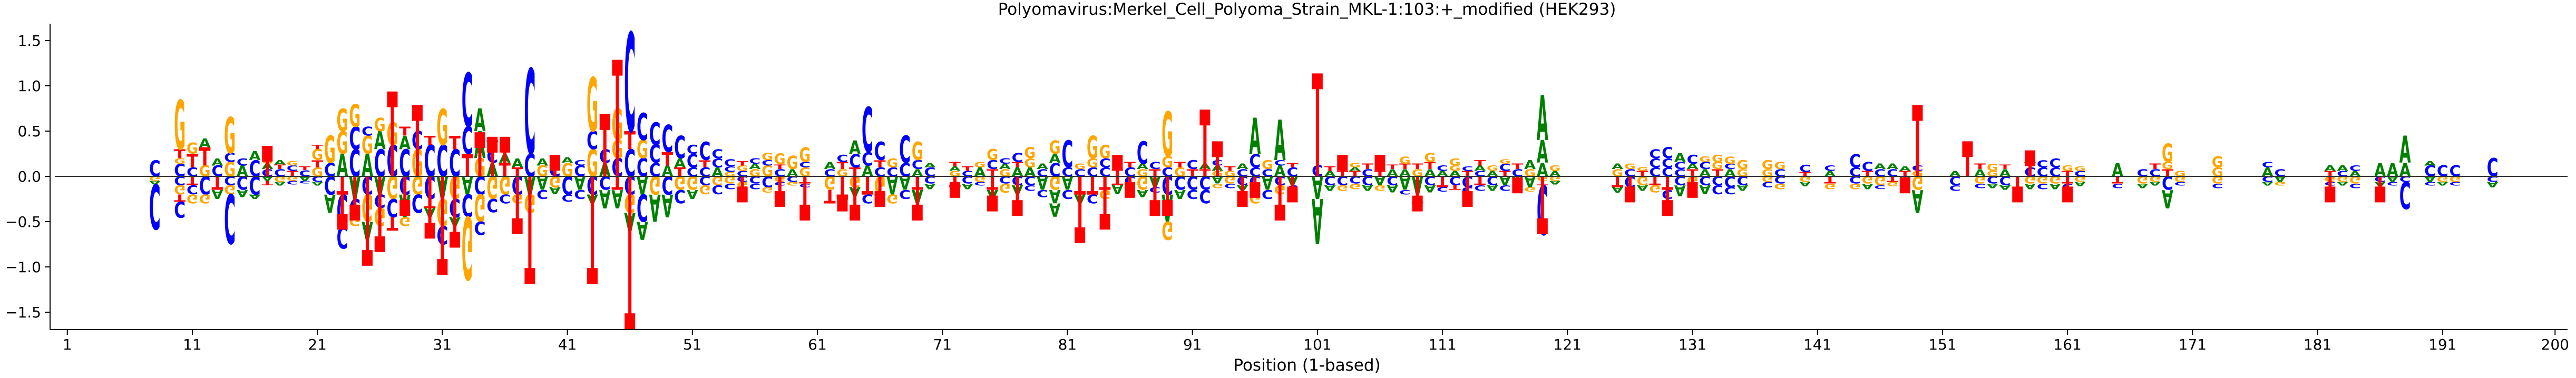  Describe the element at coordinates (192, 344) in the screenshot. I see `x-tick-label: 11` at that location.